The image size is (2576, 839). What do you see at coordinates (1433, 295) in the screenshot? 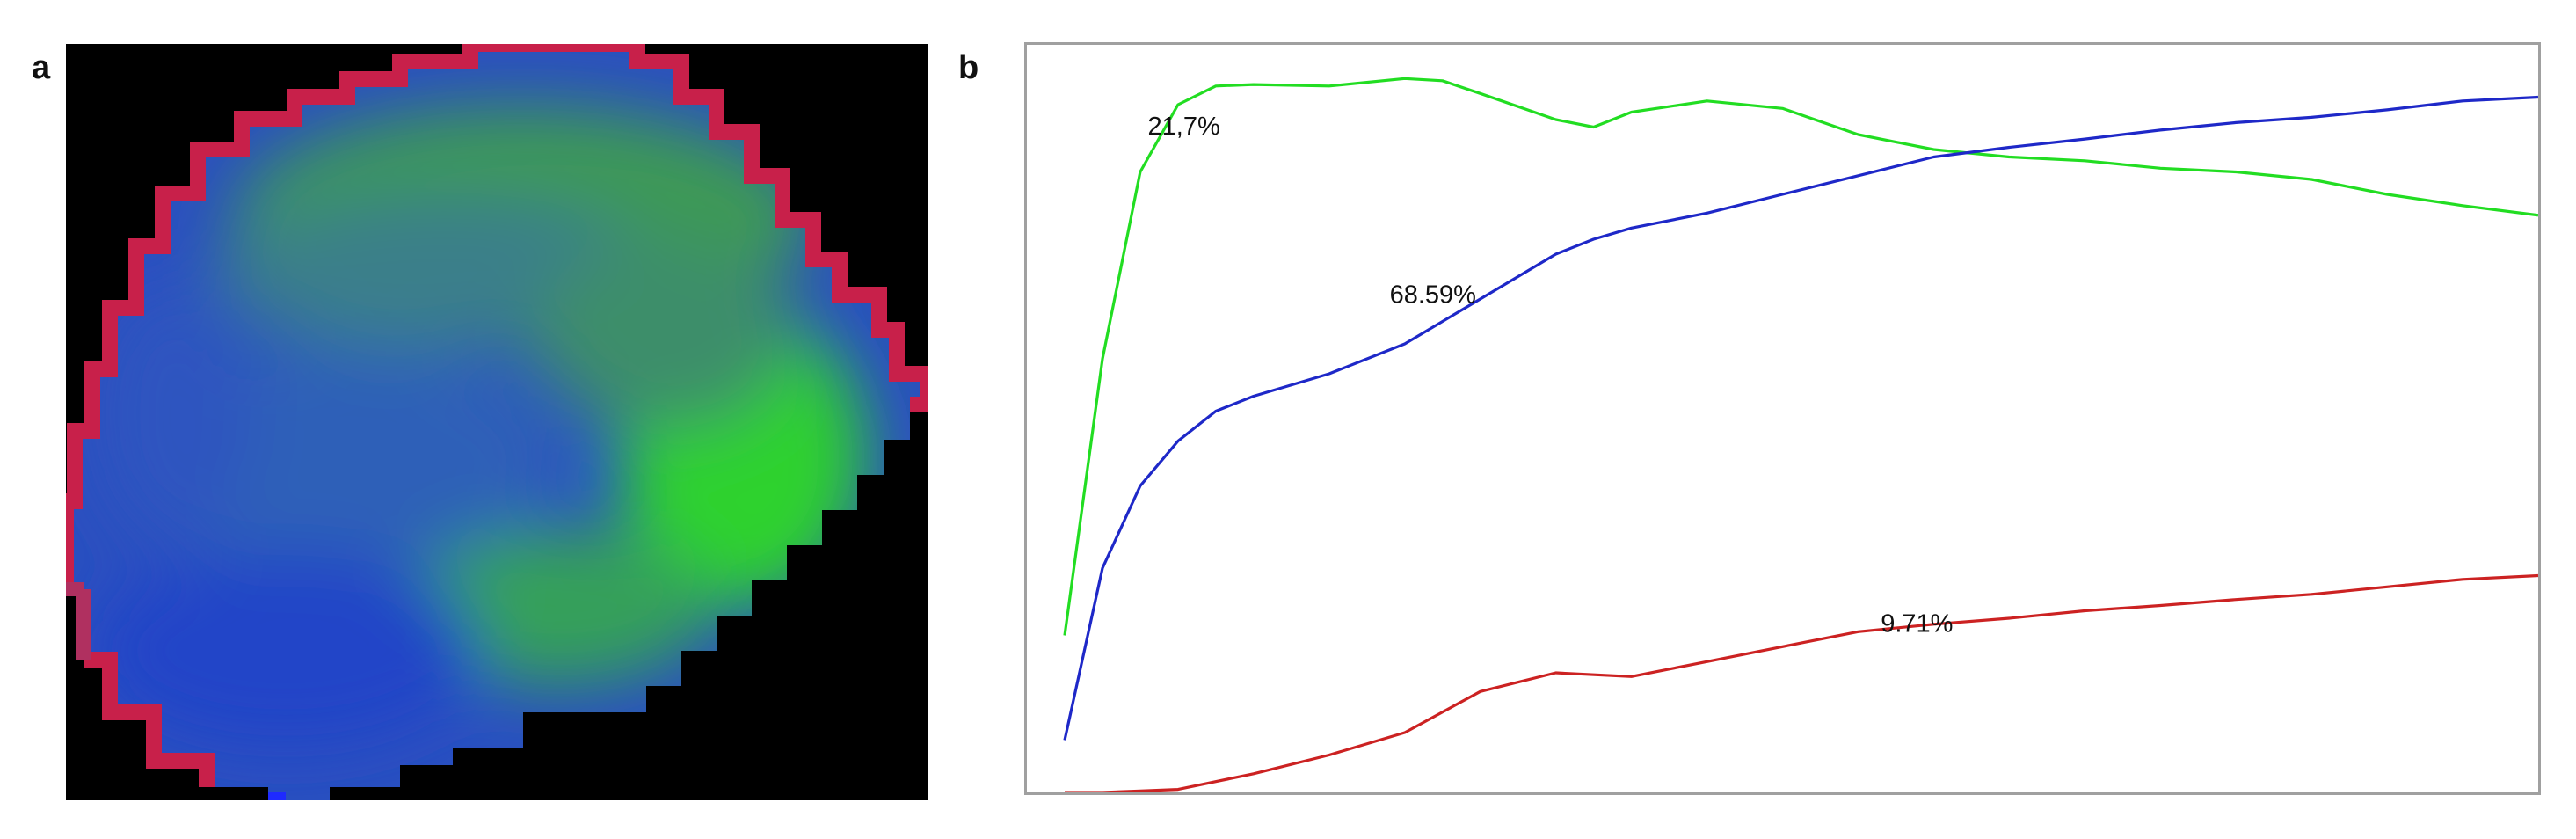
I see `series-percent-label-1: 68.59%` at bounding box center [1433, 295].